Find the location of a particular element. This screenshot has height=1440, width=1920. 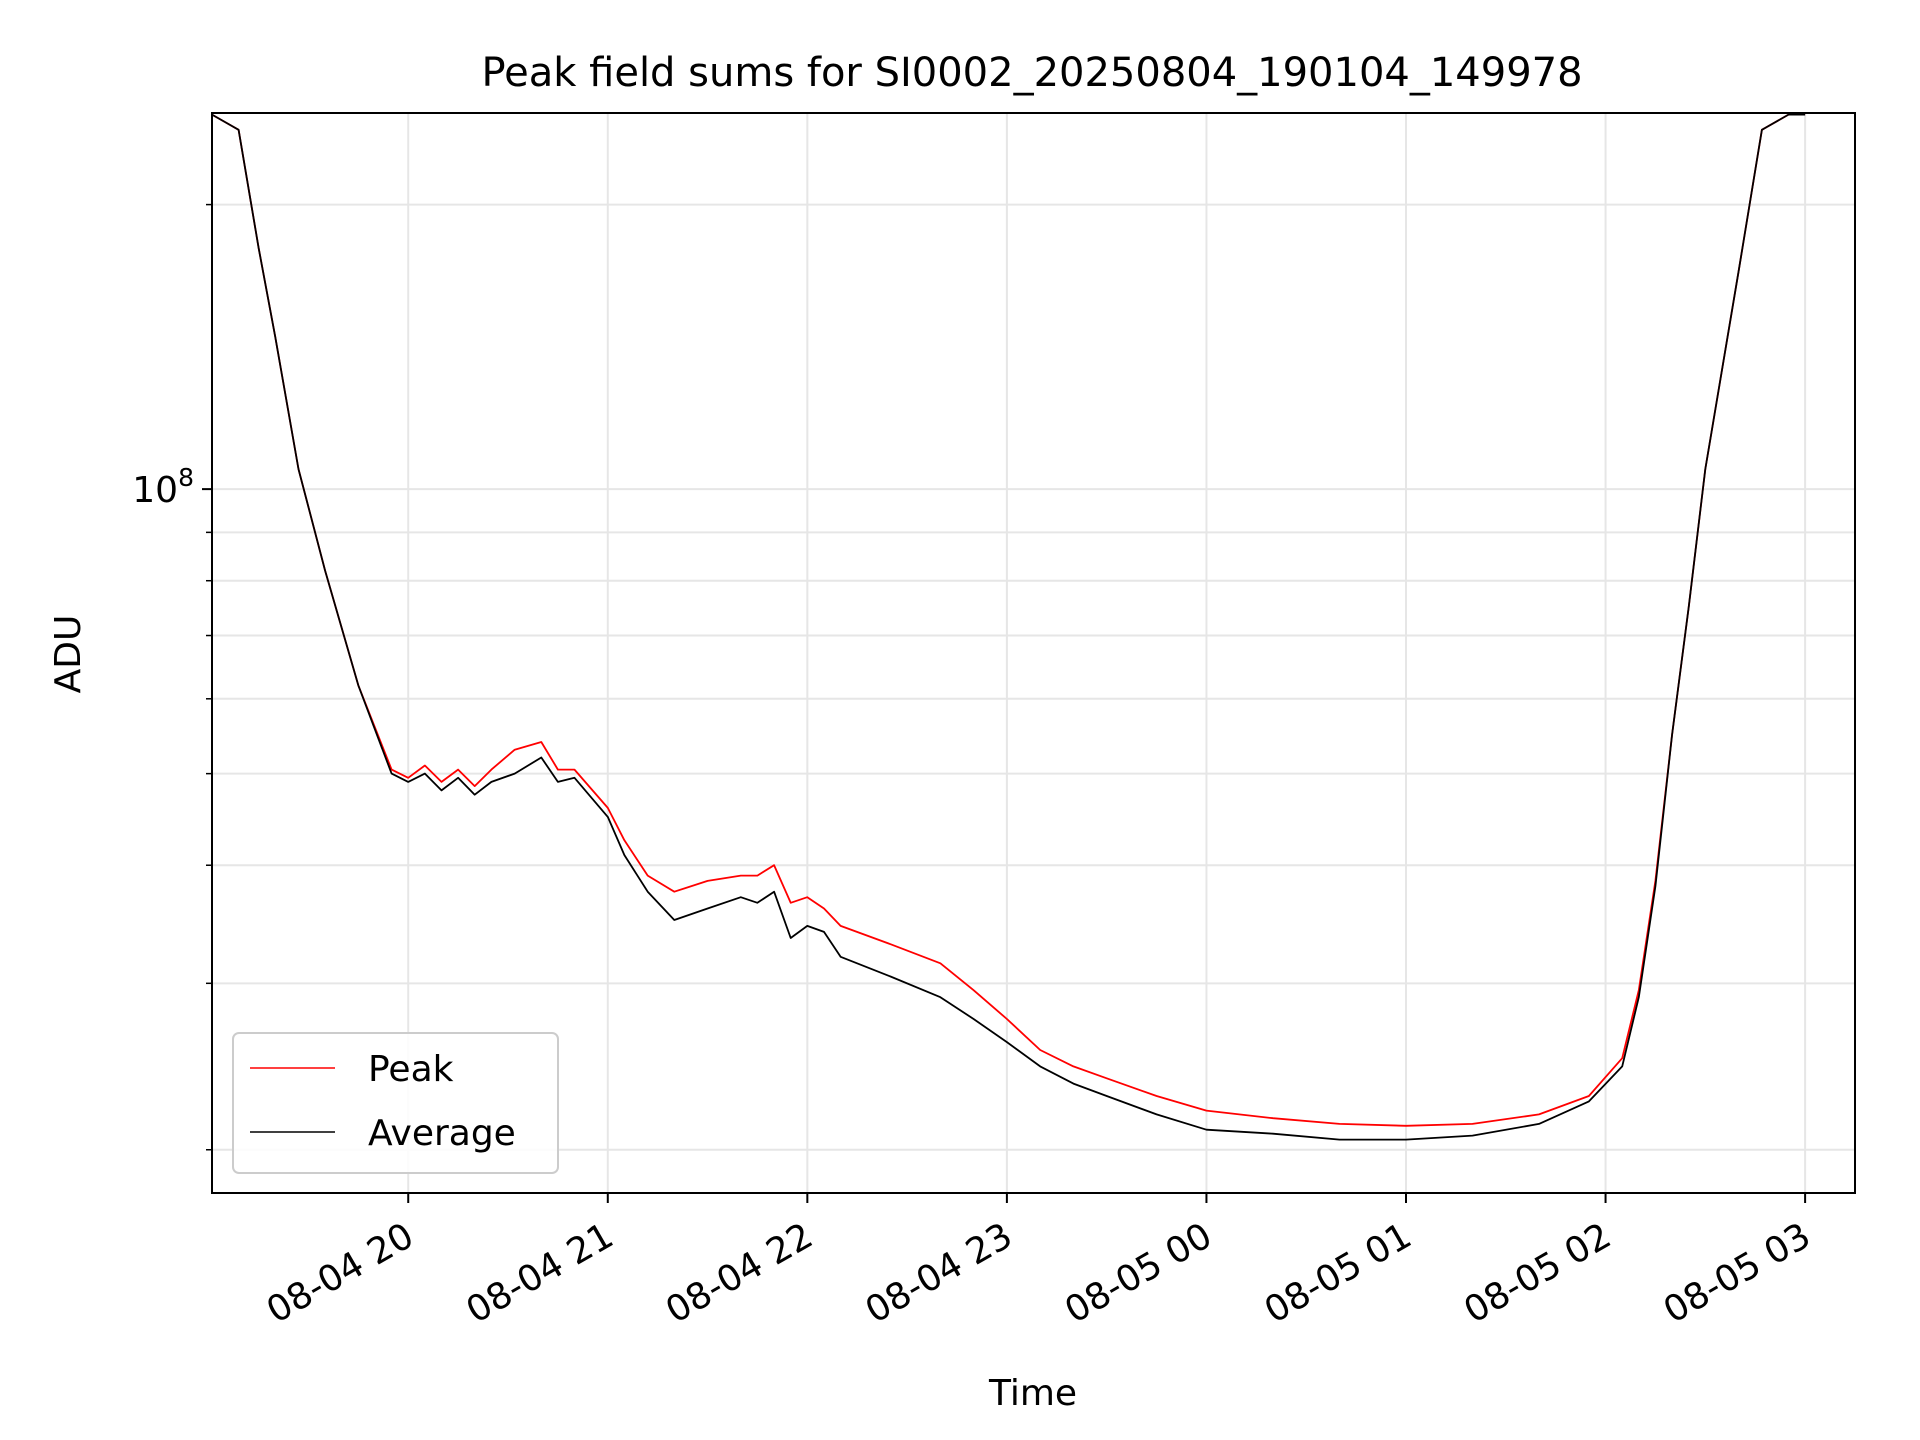

legend-label-average: Average is located at coordinates (442, 1133).